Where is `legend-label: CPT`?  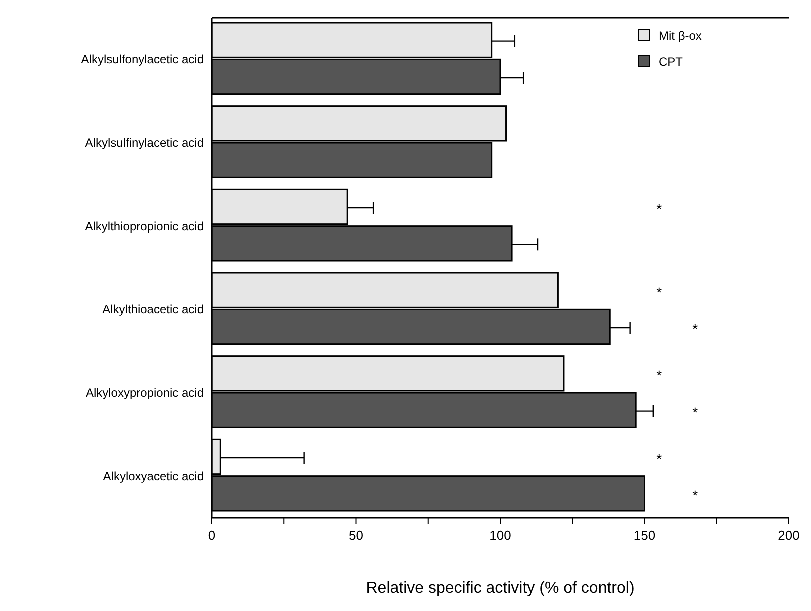 legend-label: CPT is located at coordinates (671, 62).